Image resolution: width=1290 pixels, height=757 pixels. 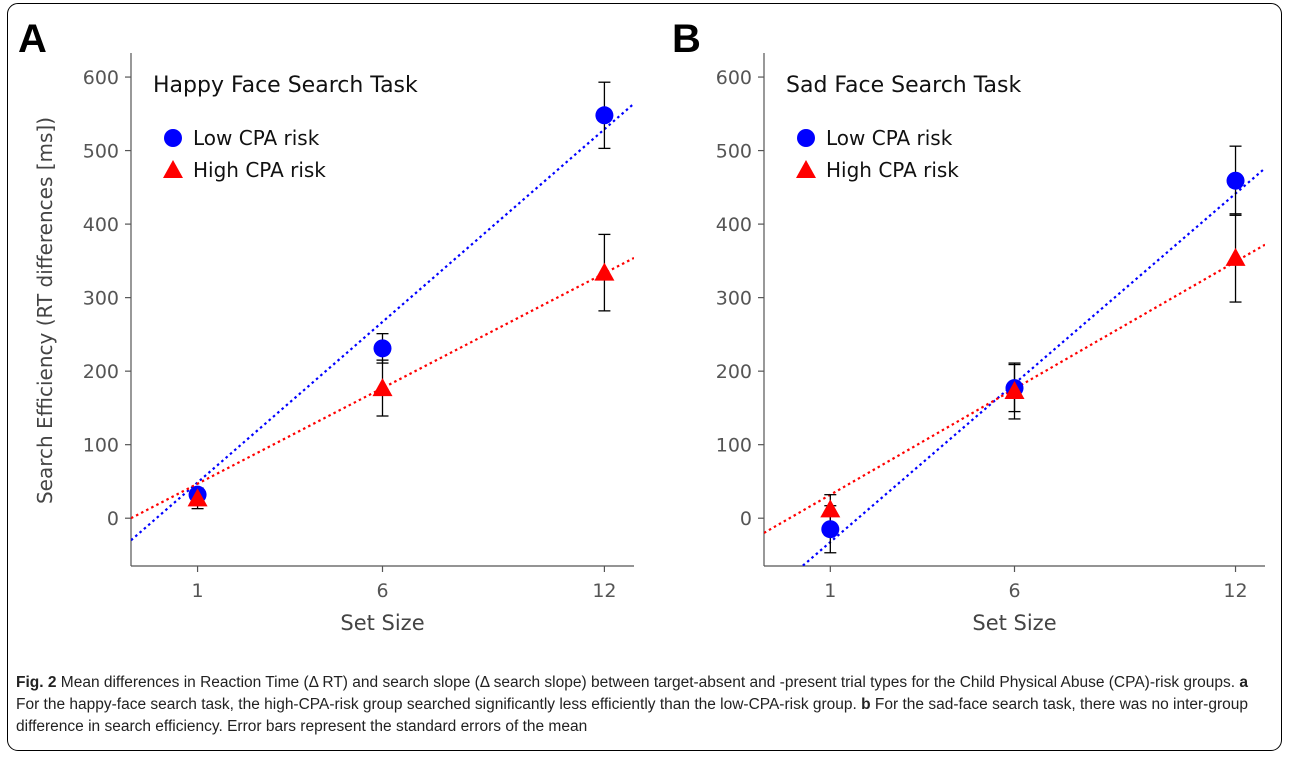 What do you see at coordinates (1244, 682) in the screenshot?
I see `caption-label-a: a` at bounding box center [1244, 682].